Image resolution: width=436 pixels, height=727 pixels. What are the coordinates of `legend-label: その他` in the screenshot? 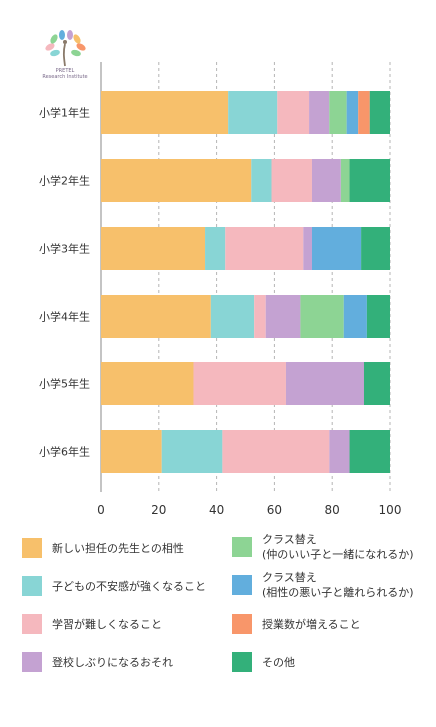 It's located at (278, 662).